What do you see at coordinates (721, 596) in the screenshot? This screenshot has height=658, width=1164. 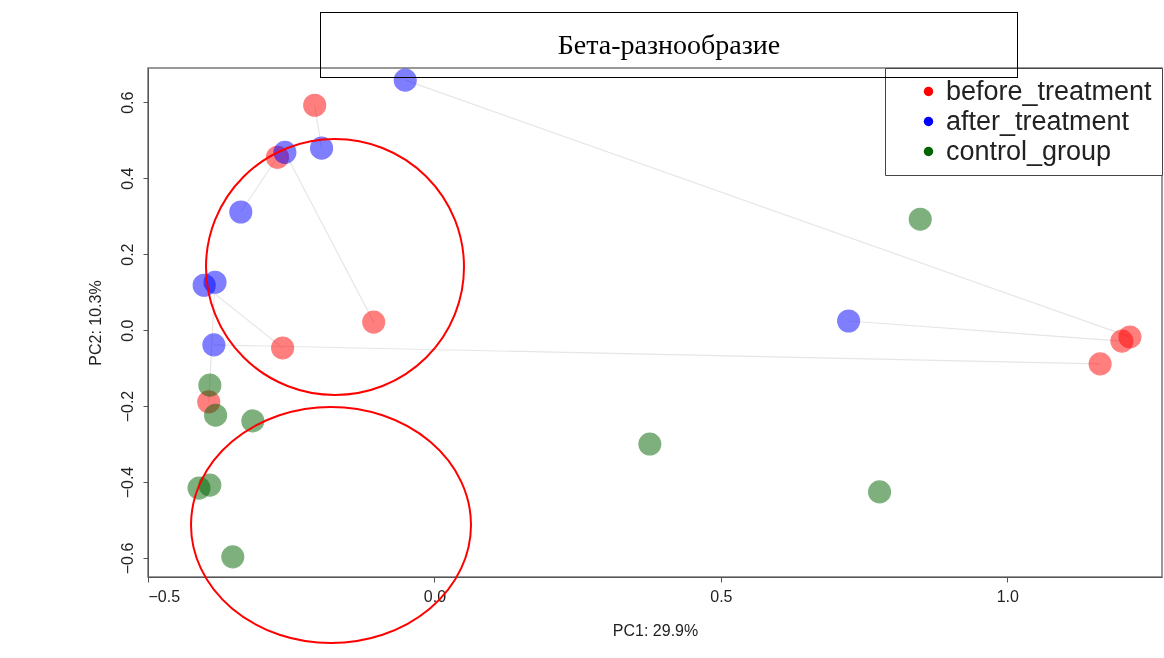 I see `x-tick-label: 0.5` at bounding box center [721, 596].